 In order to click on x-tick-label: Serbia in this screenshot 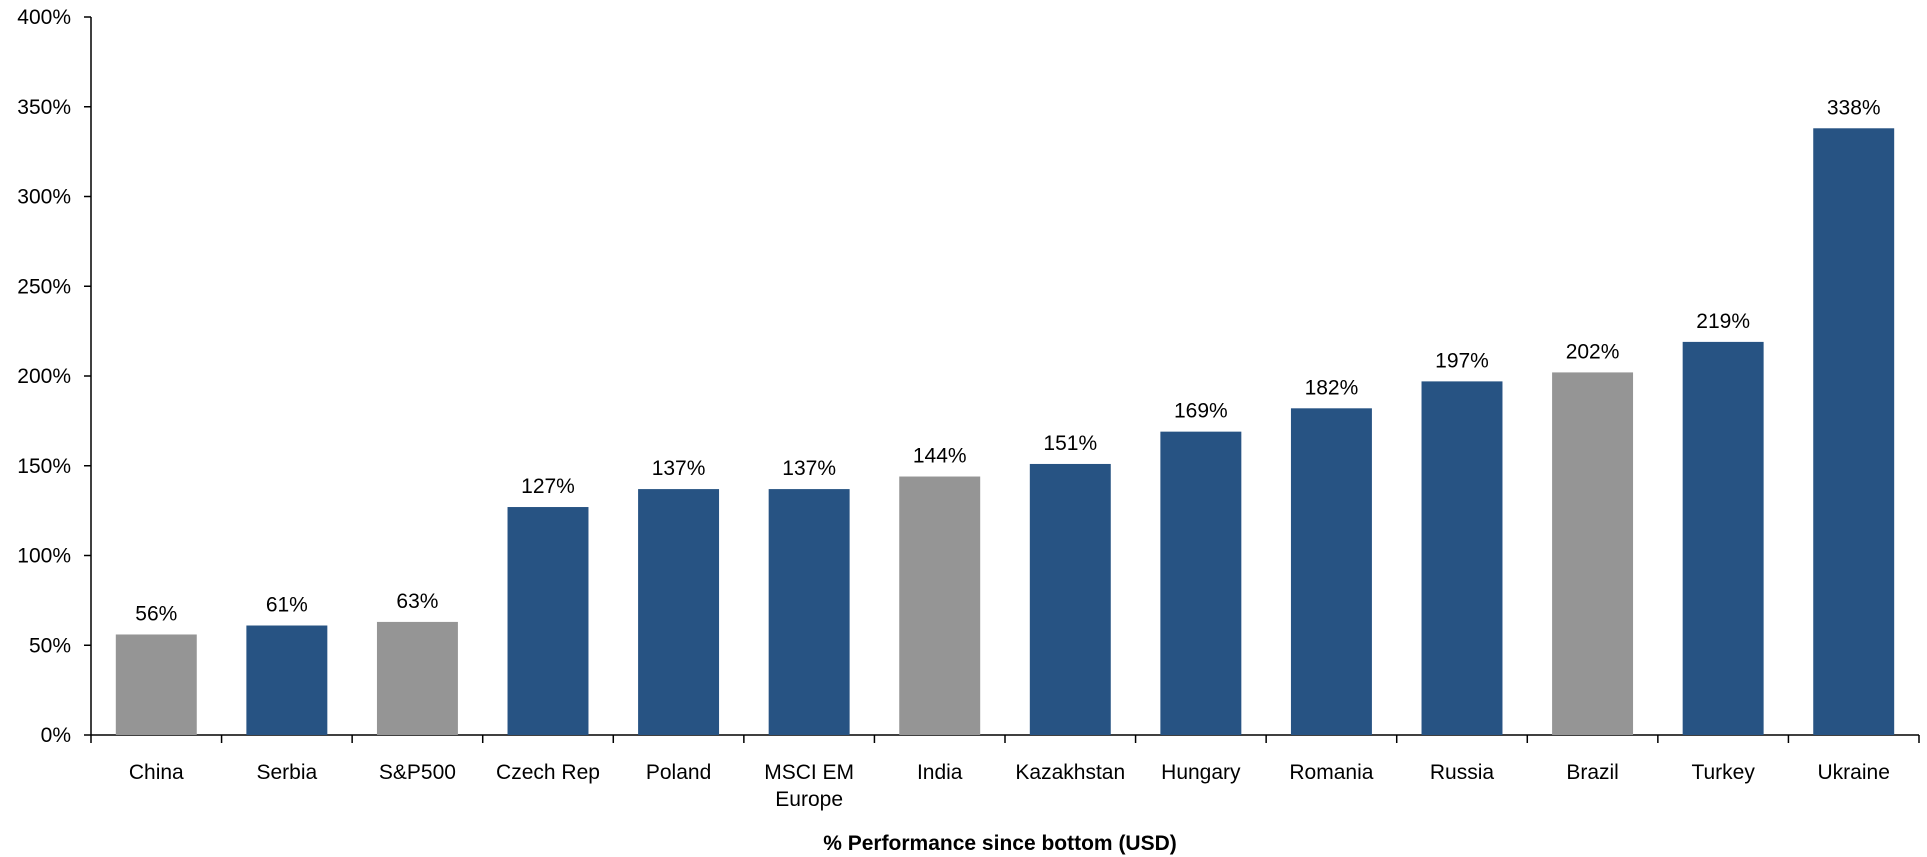, I will do `click(287, 772)`.